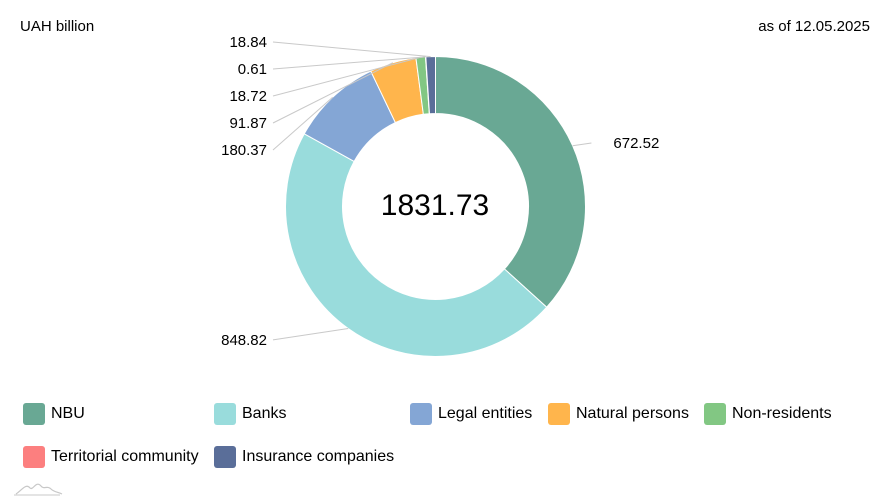 The width and height of the screenshot is (891, 500). Describe the element at coordinates (782, 413) in the screenshot. I see `legend-label: Non-residents` at that location.